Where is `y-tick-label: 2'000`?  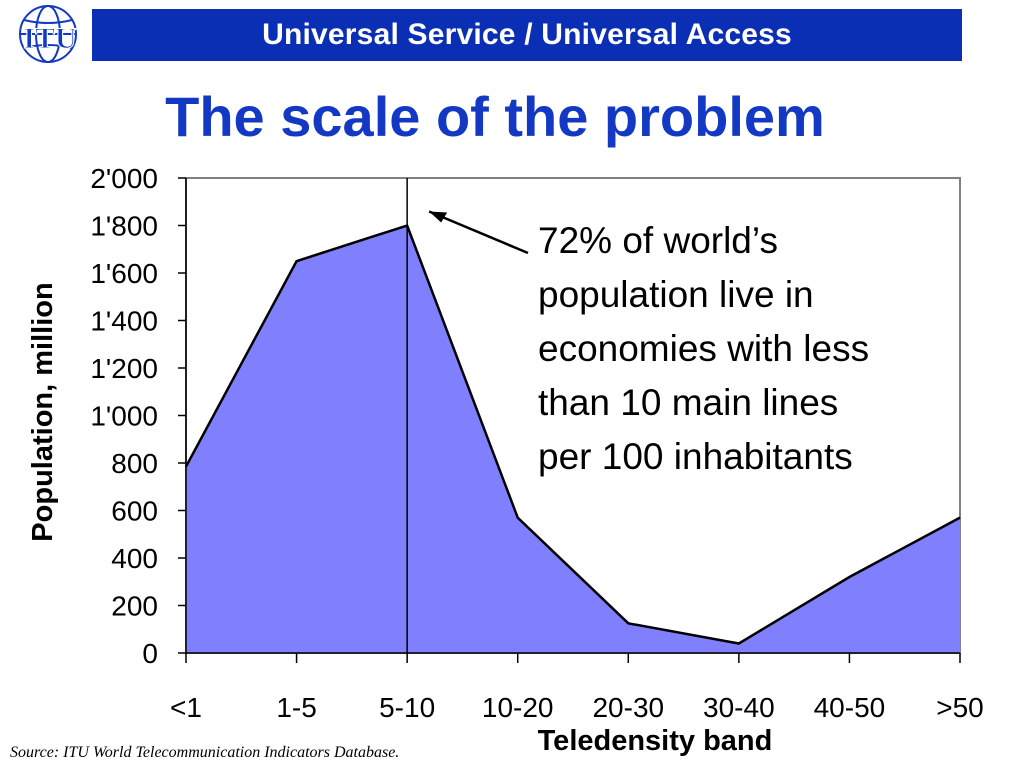
y-tick-label: 2'000 is located at coordinates (124, 178).